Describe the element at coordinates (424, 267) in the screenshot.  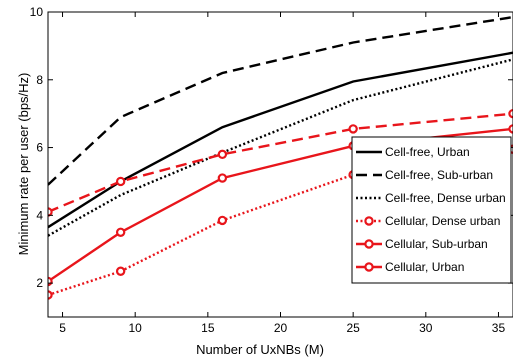
I see `legend-label: Cellular, Urban` at that location.